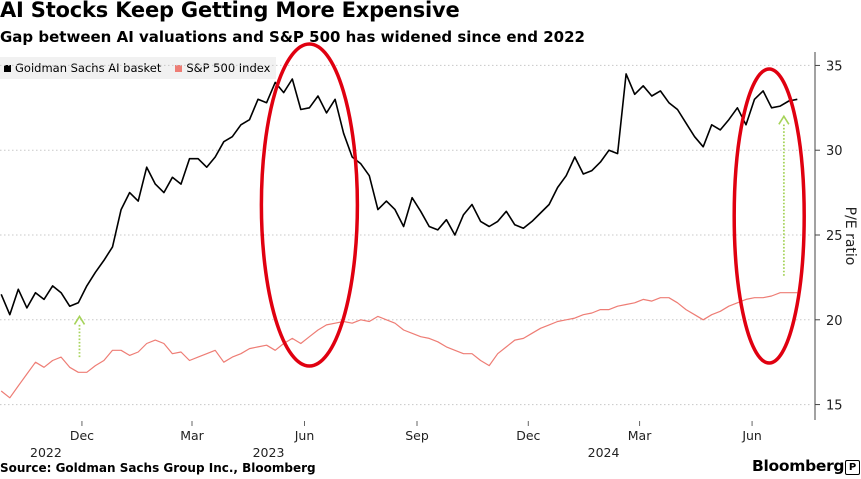  I want to click on y-tick-label-35: 35, so click(834, 66).